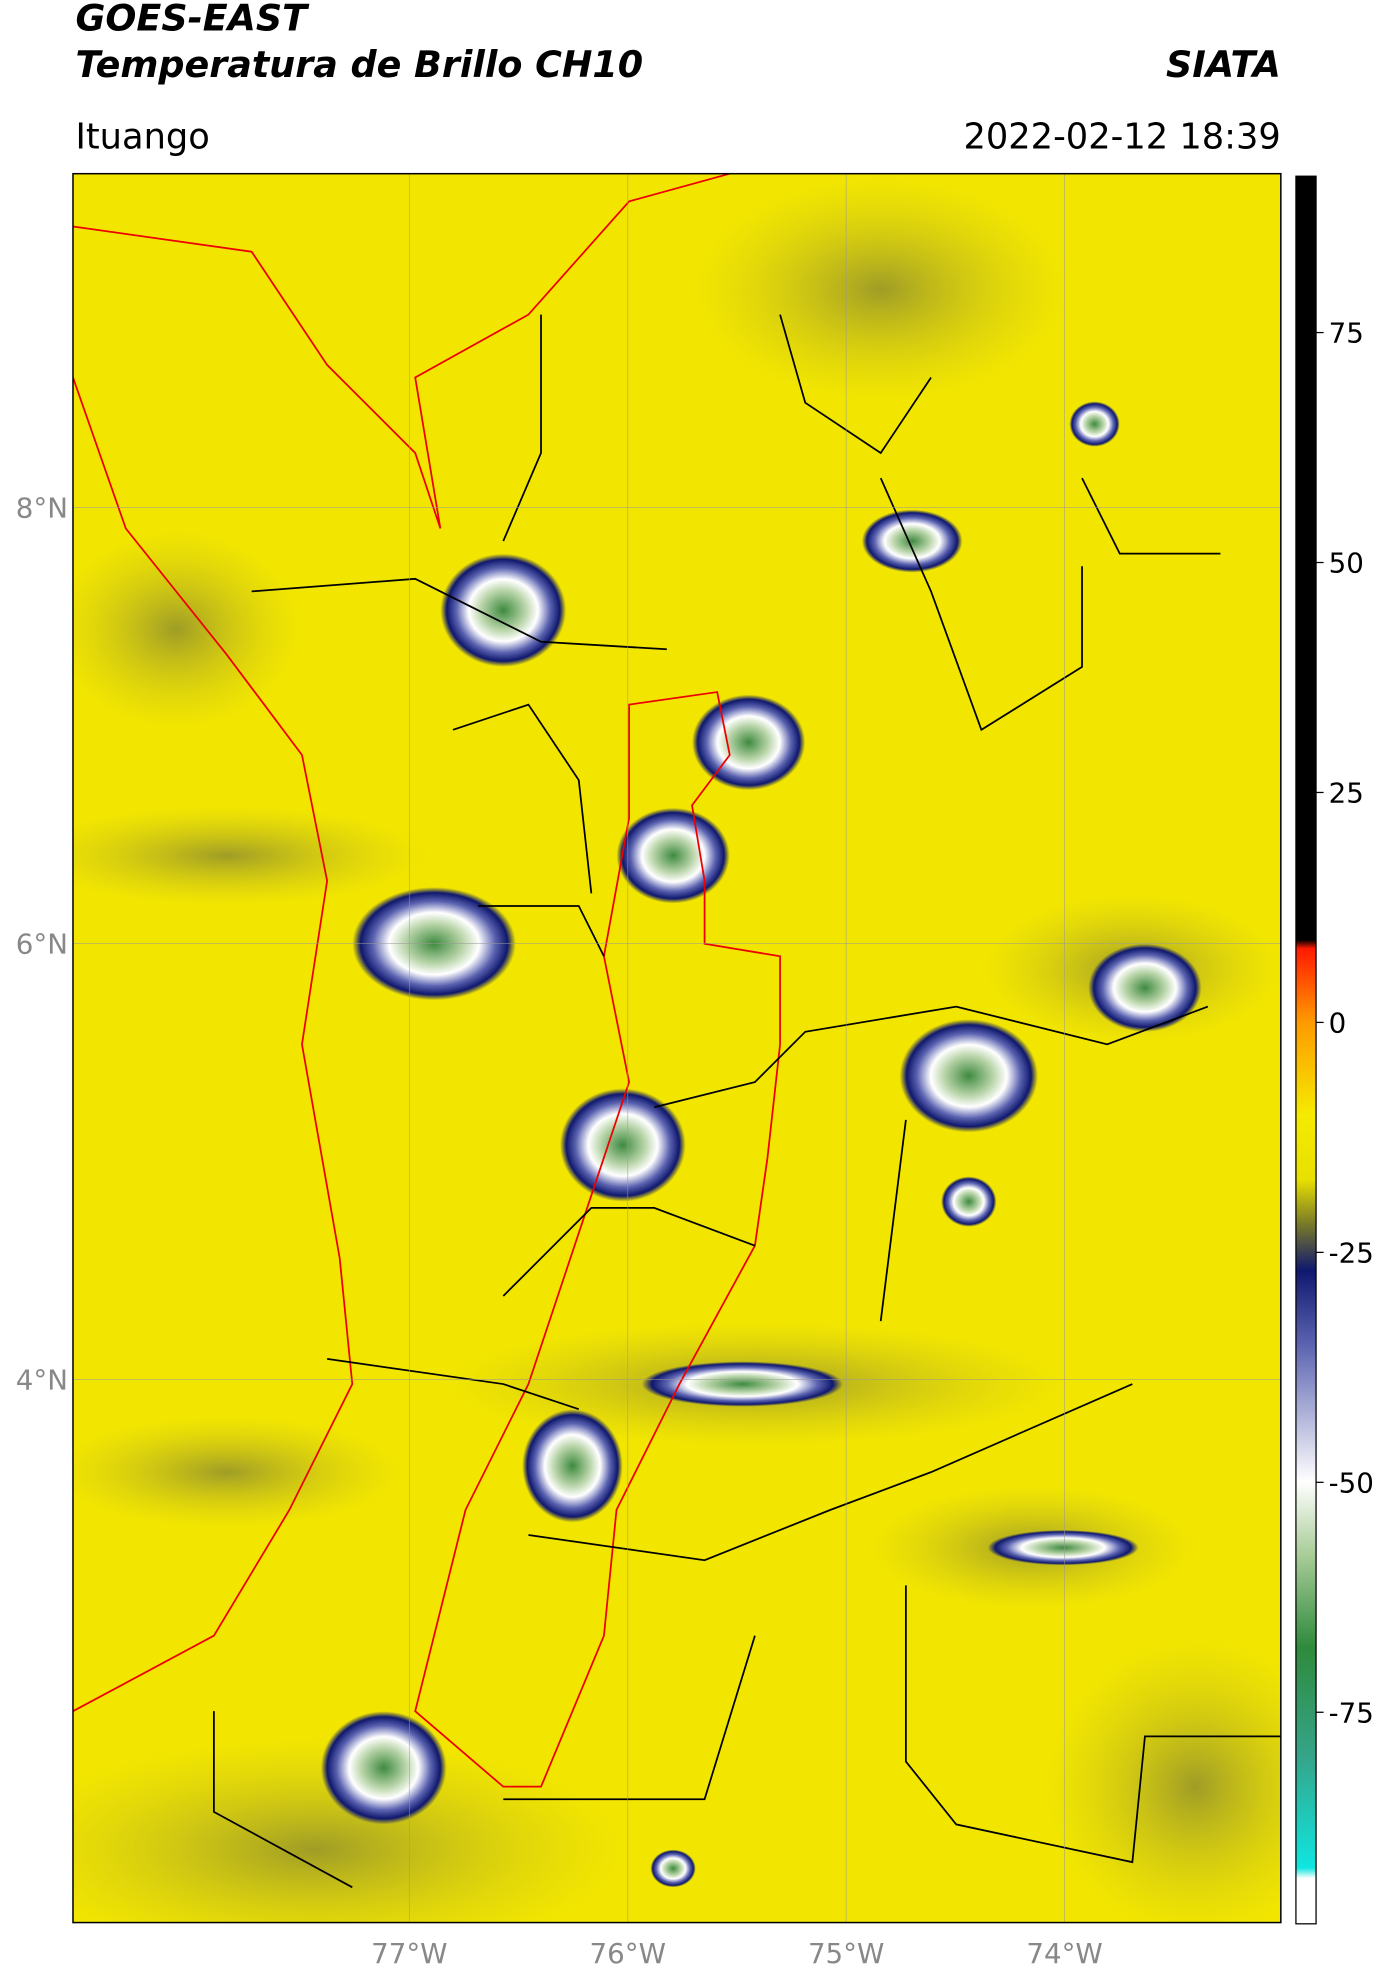 The width and height of the screenshot is (1384, 1985). I want to click on lon-tick-label: 77°W, so click(409, 1953).